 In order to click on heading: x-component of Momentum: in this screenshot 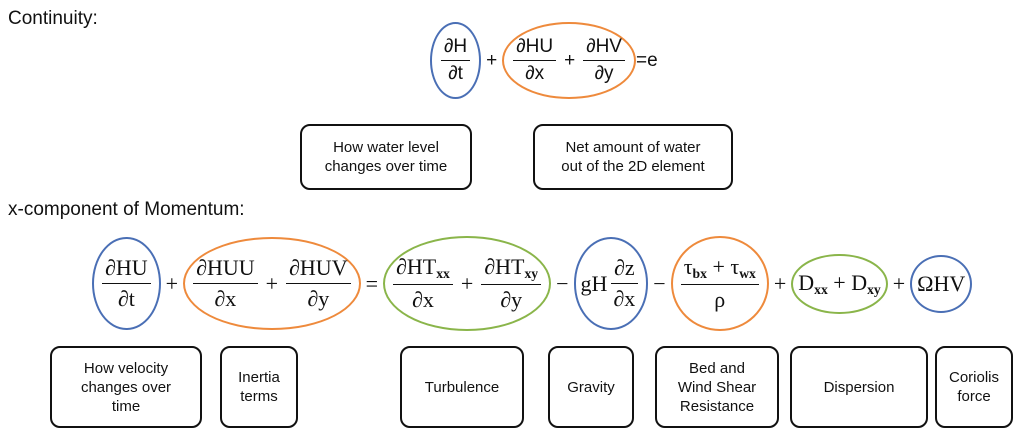, I will do `click(126, 209)`.